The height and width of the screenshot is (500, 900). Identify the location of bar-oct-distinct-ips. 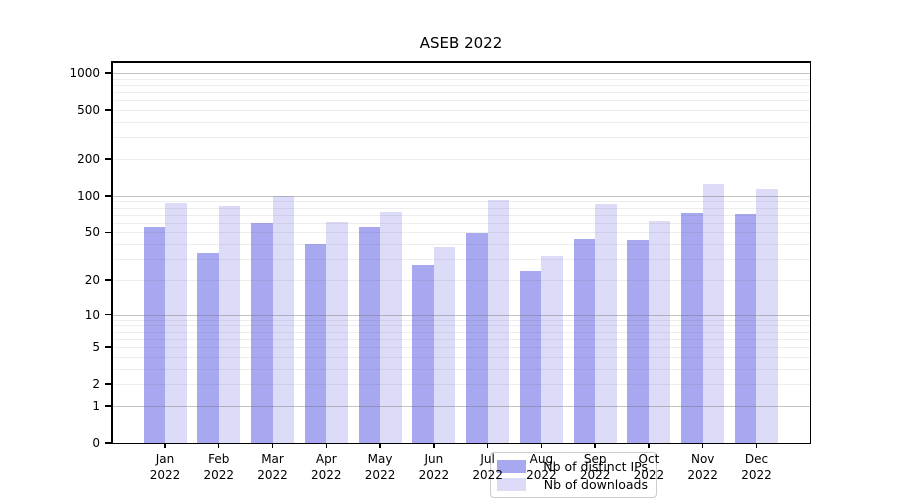
(638, 341).